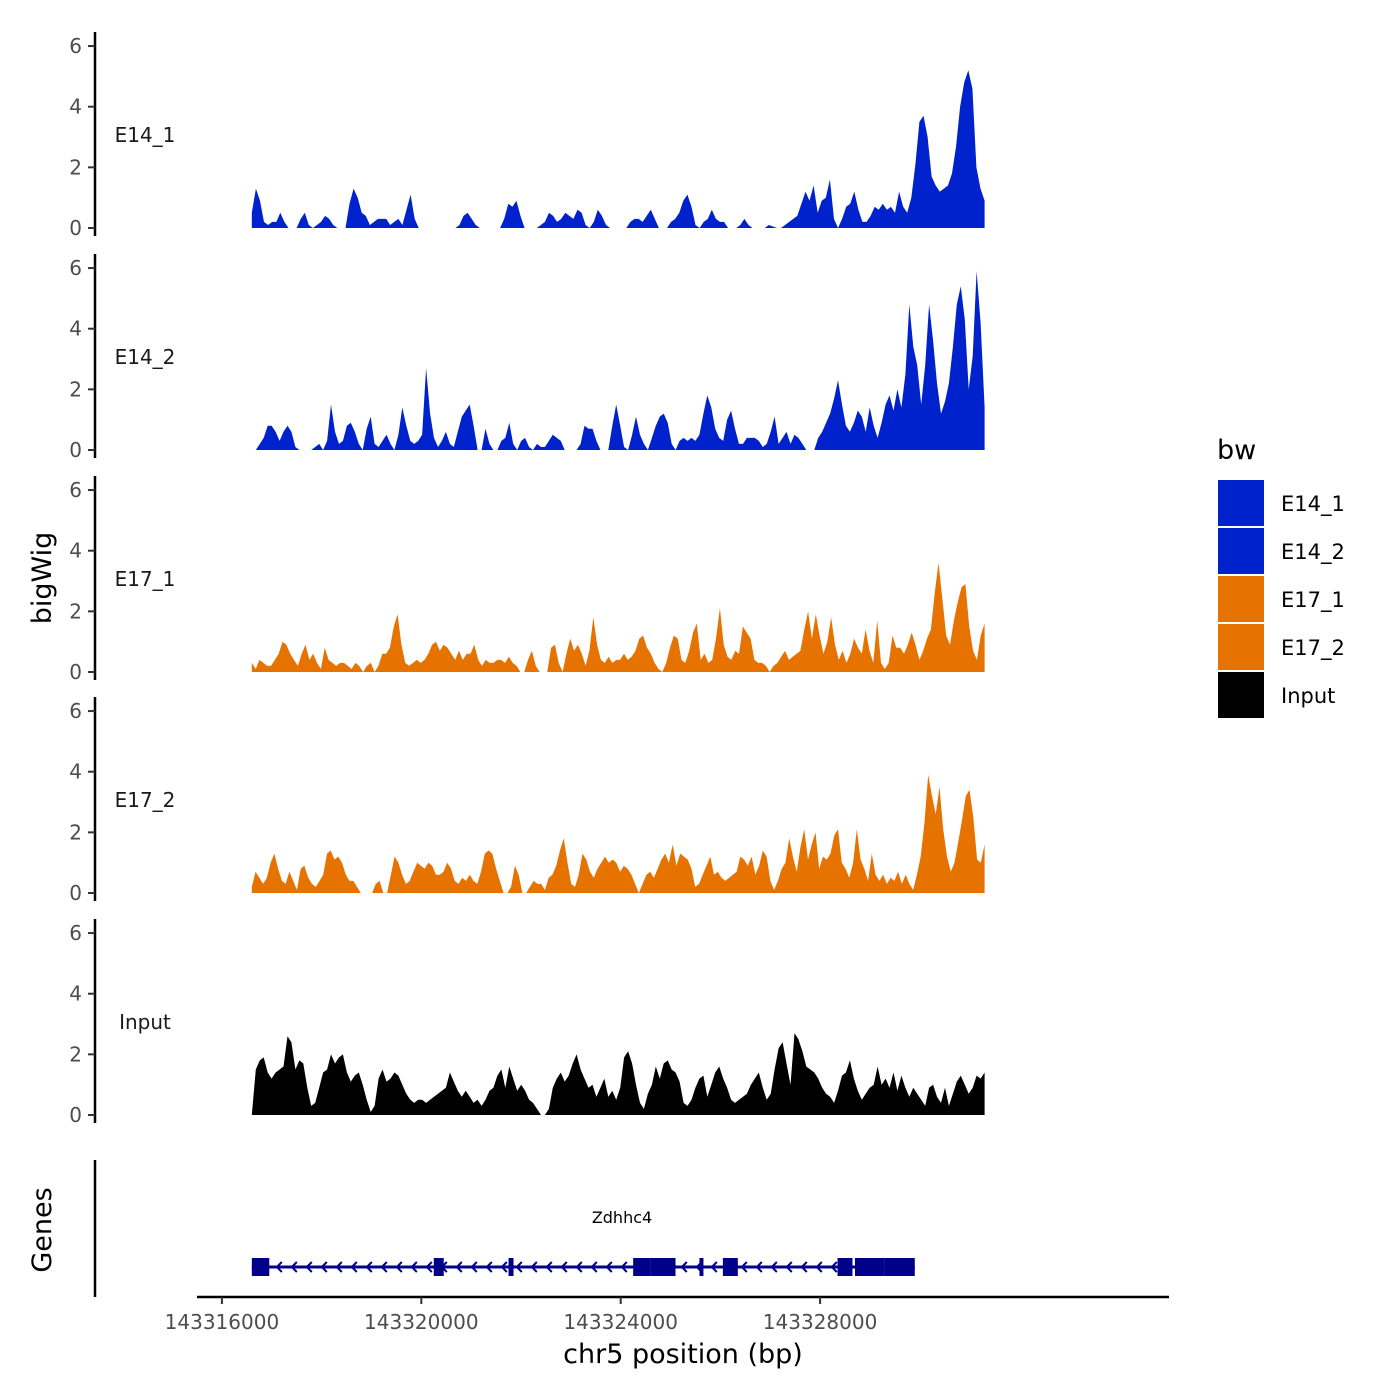  What do you see at coordinates (42, 1229) in the screenshot?
I see `gene-track-y-axis-title: Genes` at bounding box center [42, 1229].